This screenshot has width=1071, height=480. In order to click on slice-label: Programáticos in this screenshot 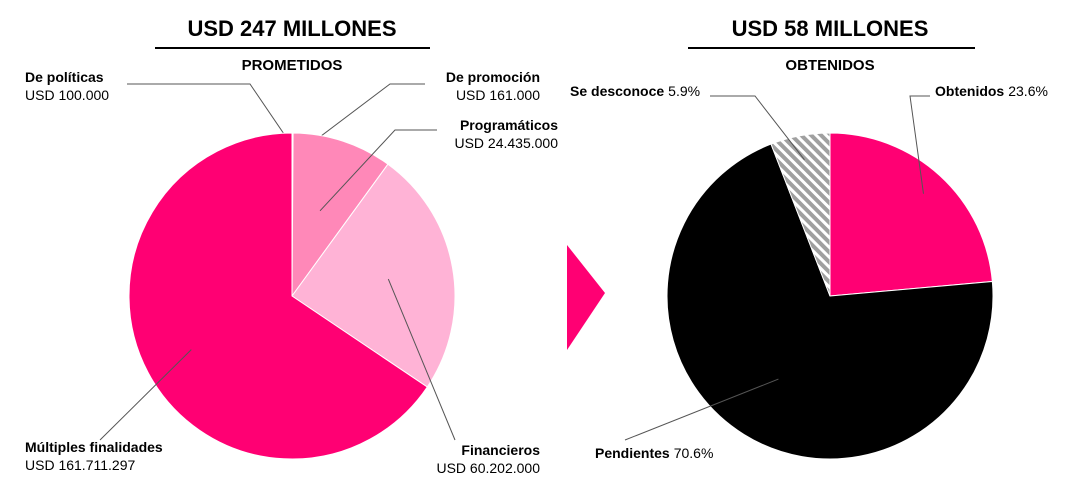, I will do `click(509, 125)`.